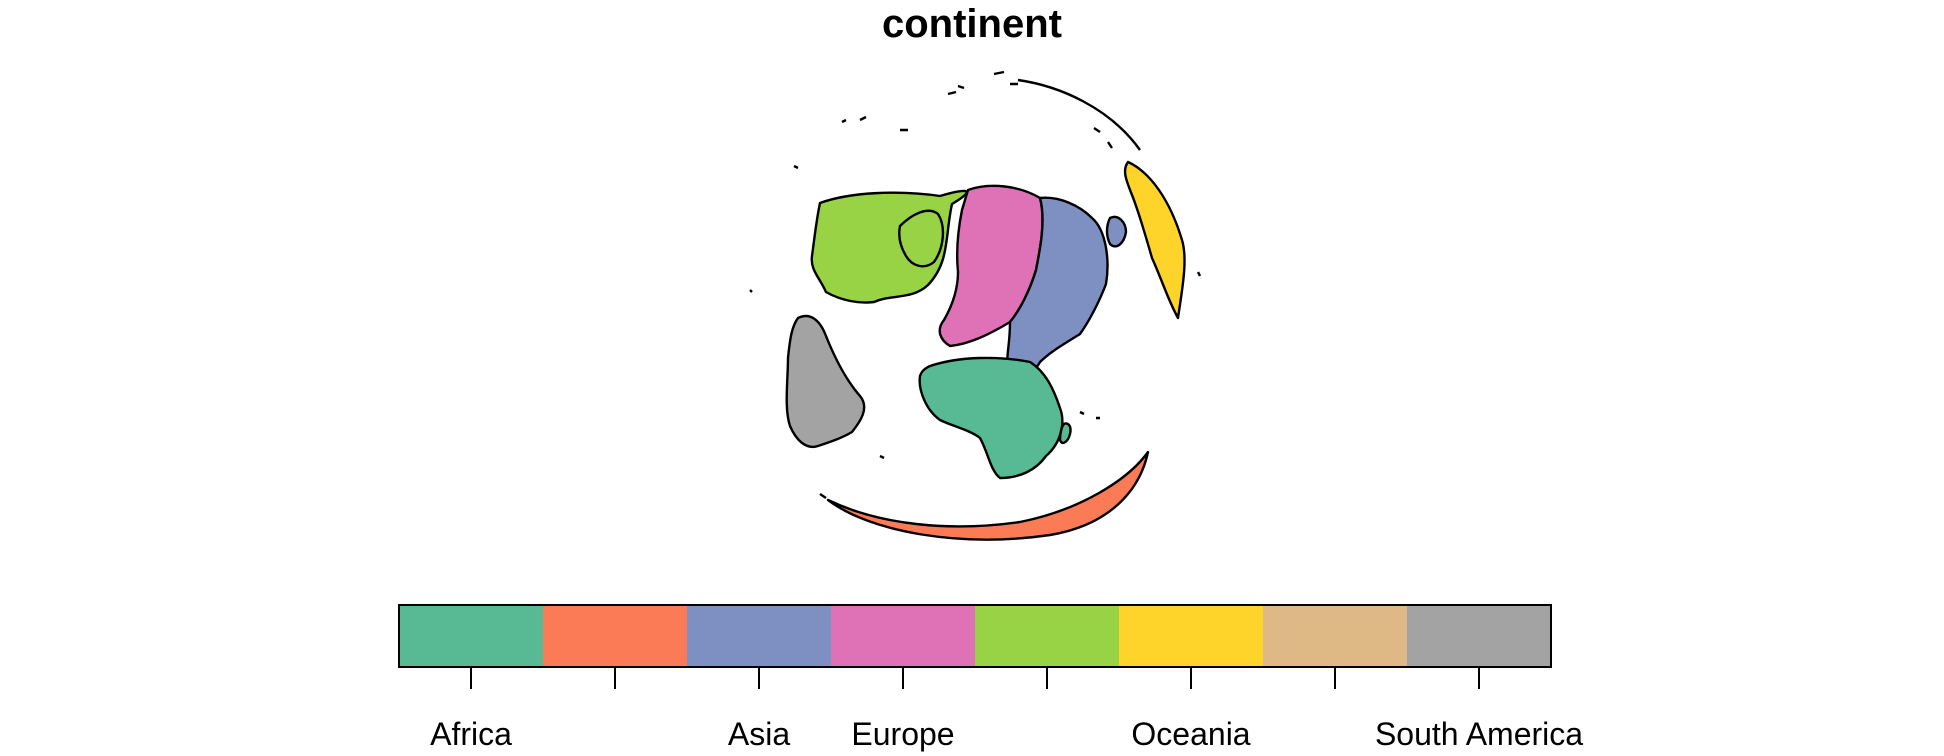  What do you see at coordinates (1190, 734) in the screenshot?
I see `legend-label: Oceania` at bounding box center [1190, 734].